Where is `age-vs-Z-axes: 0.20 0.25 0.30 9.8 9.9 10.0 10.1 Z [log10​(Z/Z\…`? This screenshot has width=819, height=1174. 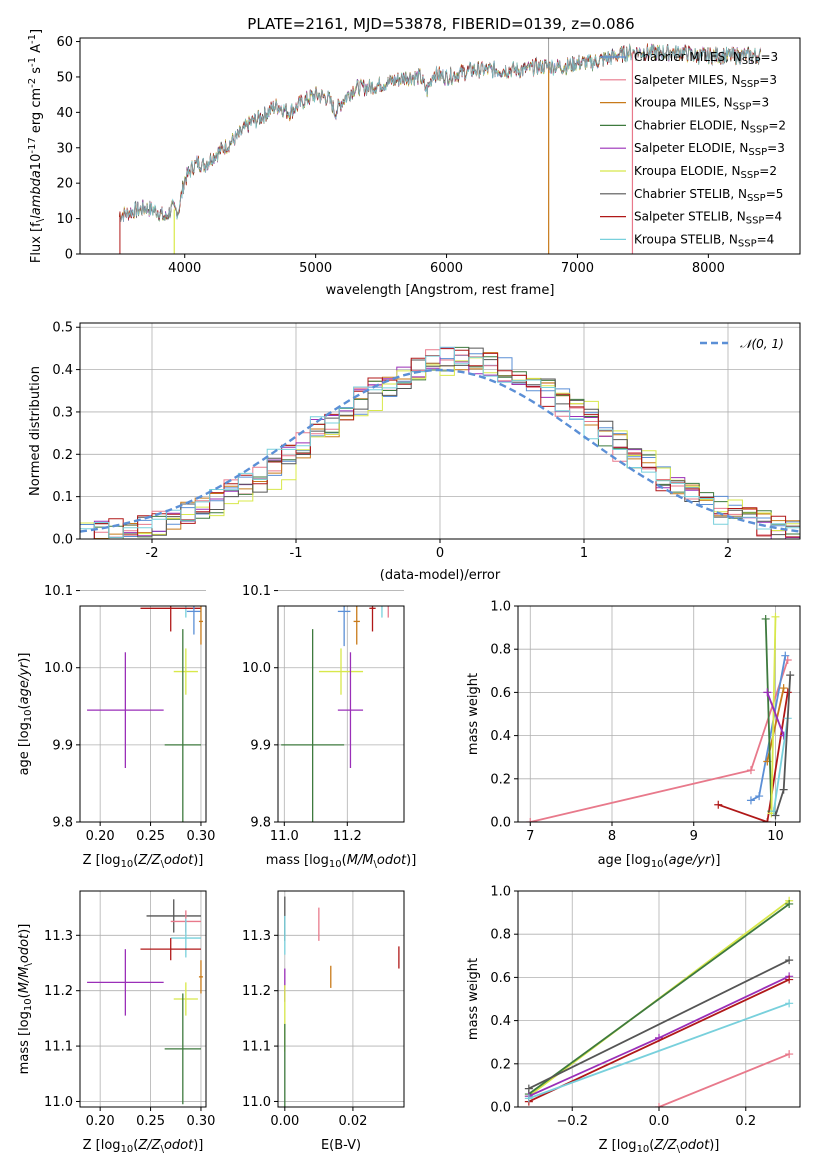
age-vs-Z-axes: 0.20 0.25 0.30 9.8 9.9 10.0 10.1 Z [log10​(Z/Z\… is located at coordinates (116, 727).